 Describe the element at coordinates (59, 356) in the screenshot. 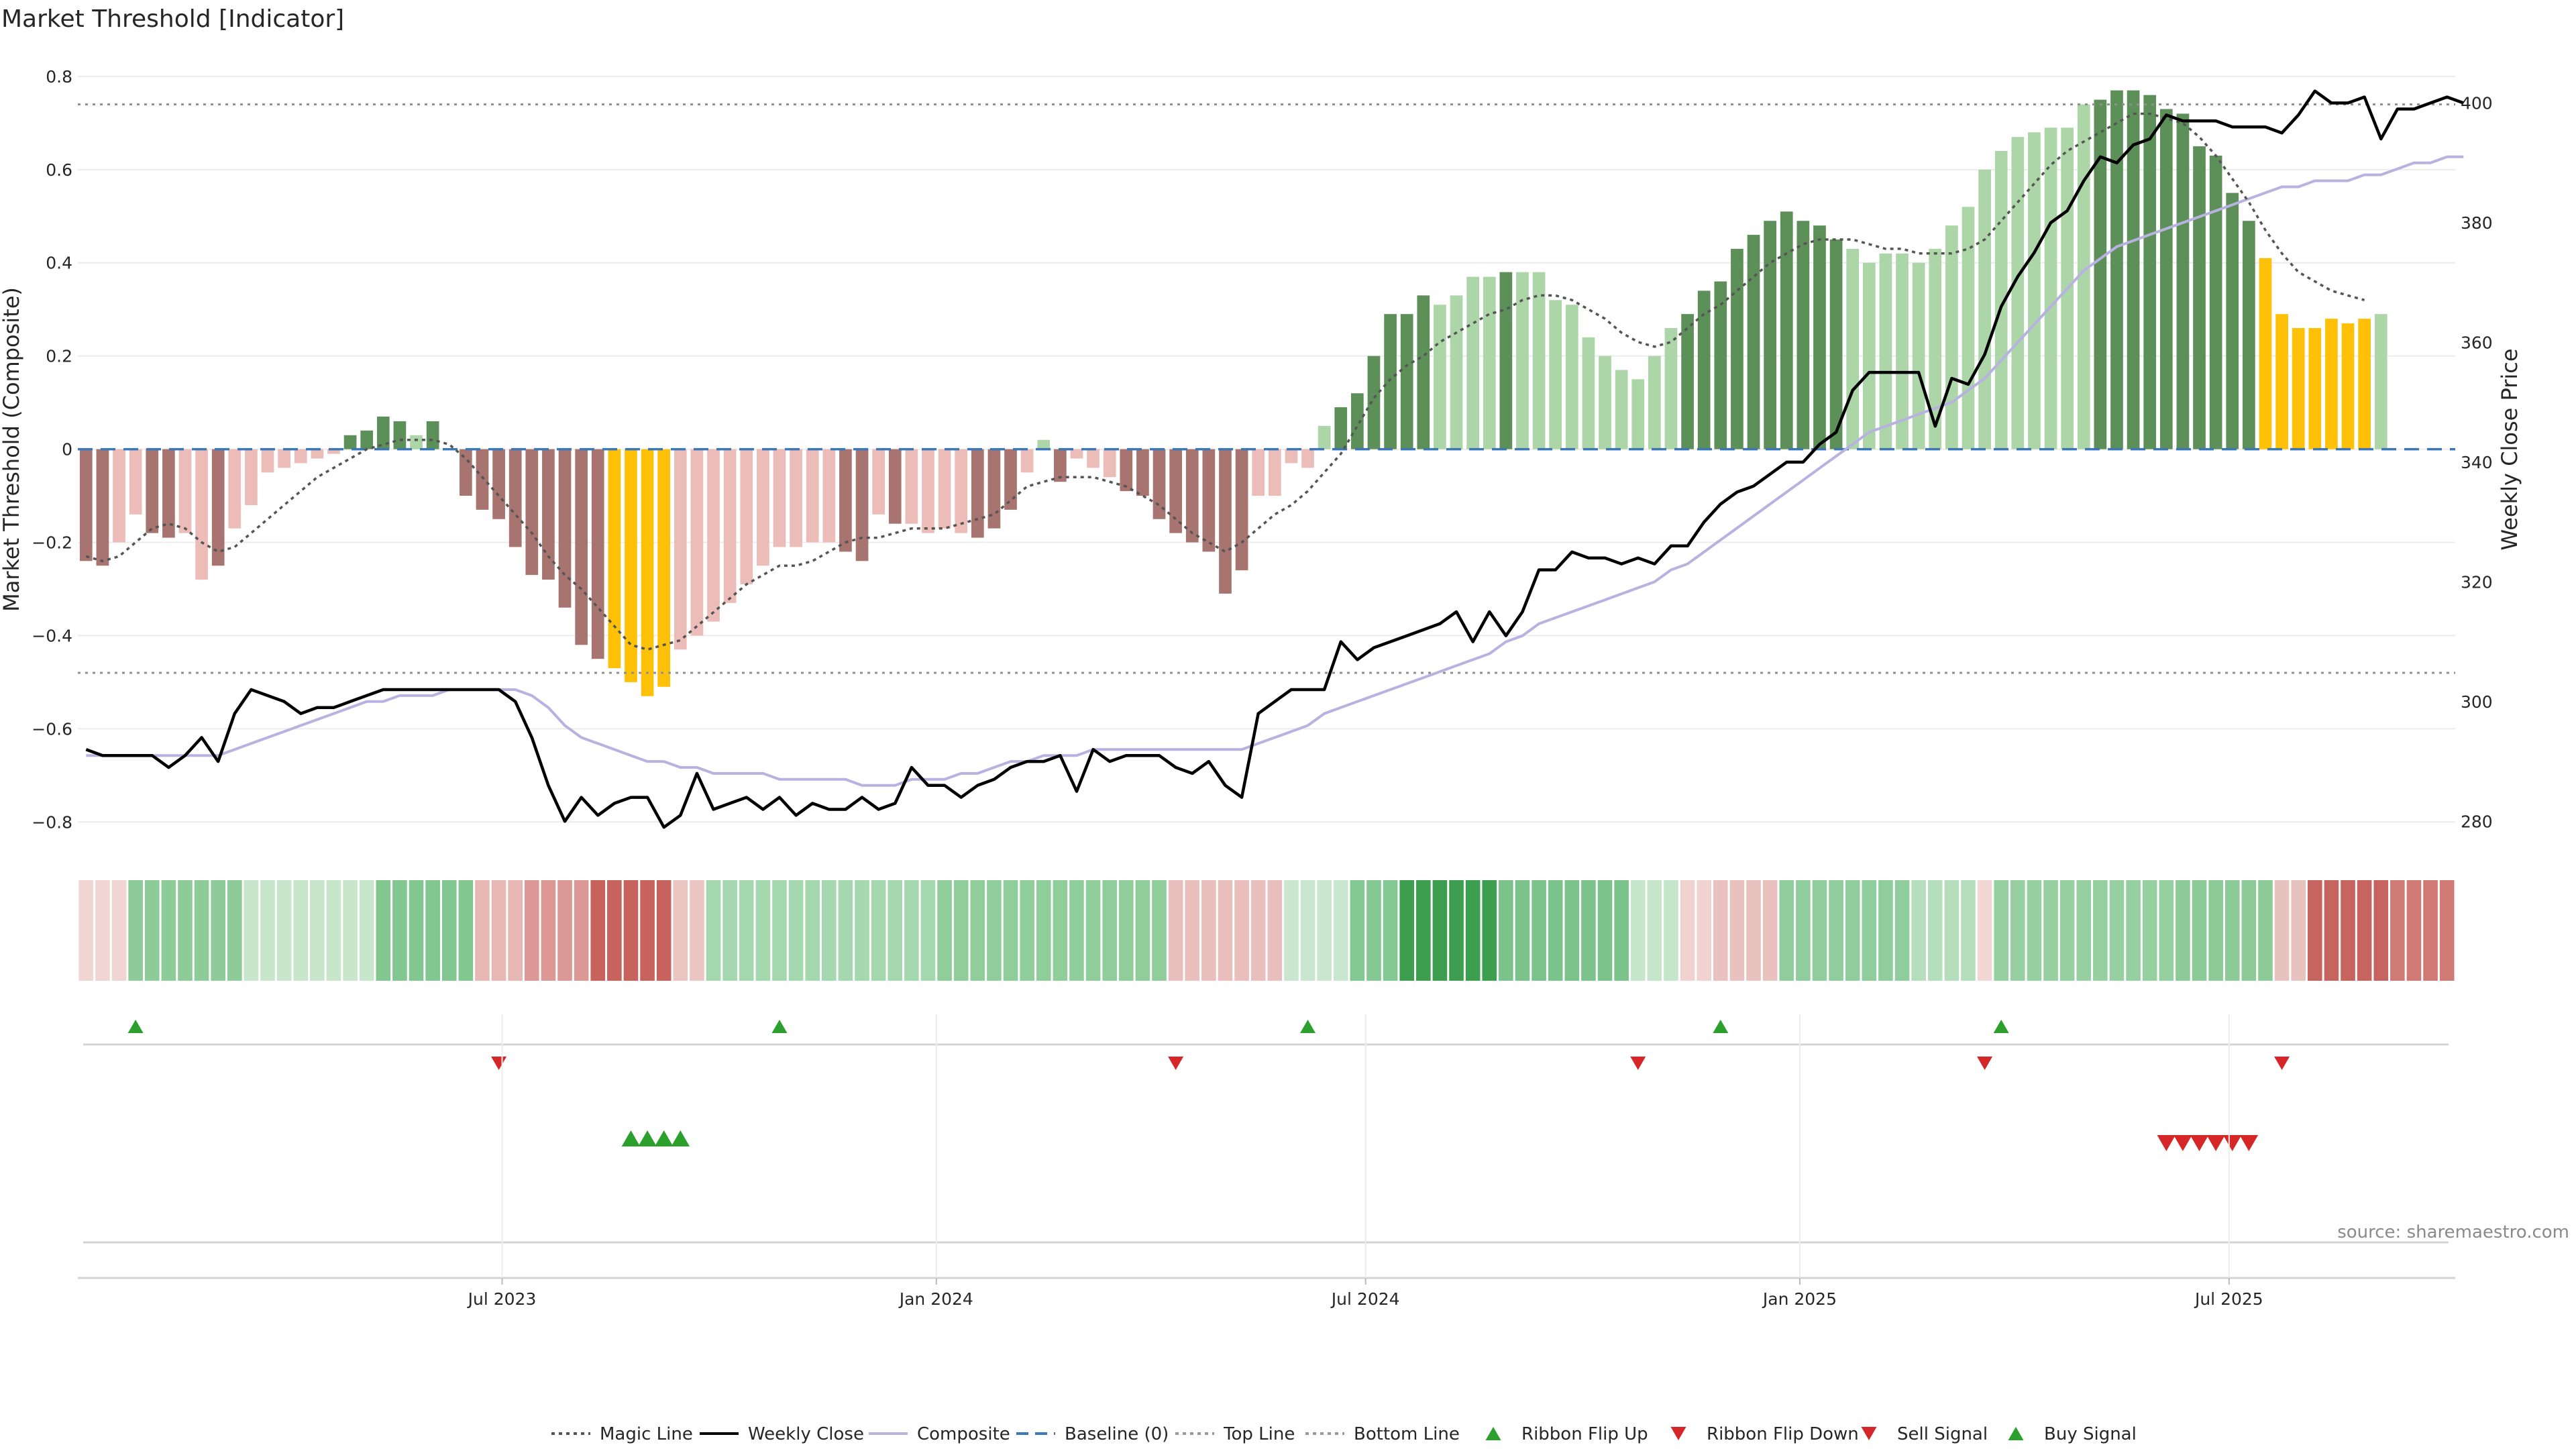

I see `left-tick-label-3: 0.2` at that location.